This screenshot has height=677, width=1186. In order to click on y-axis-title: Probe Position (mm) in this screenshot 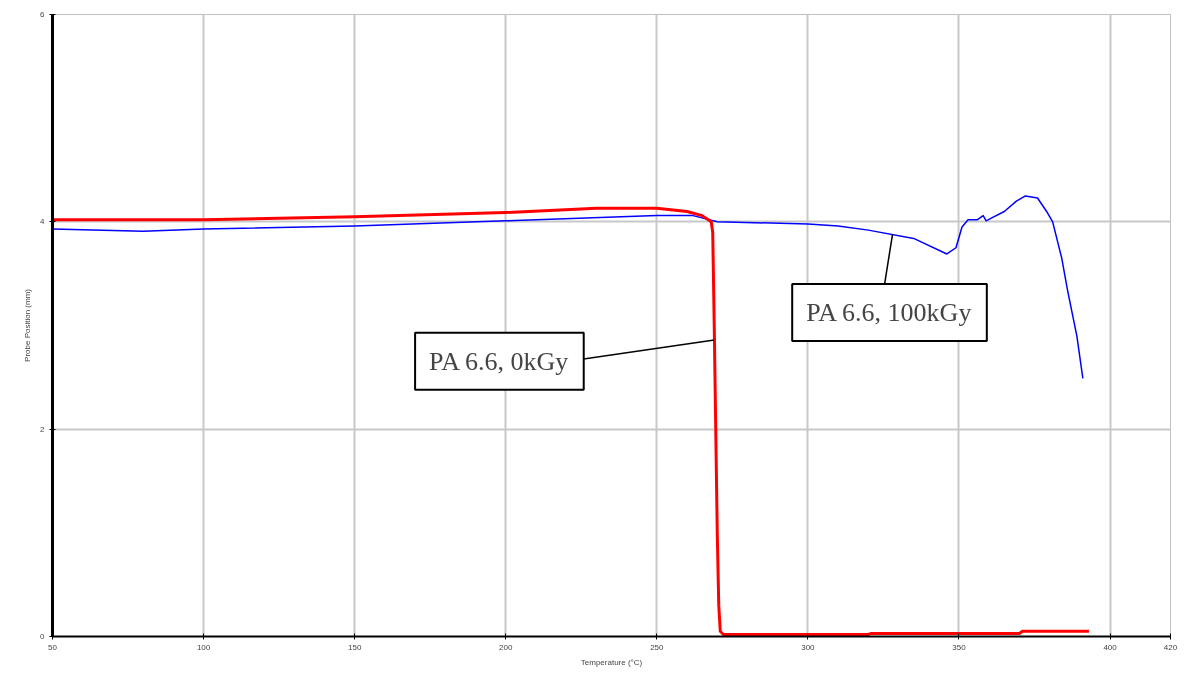, I will do `click(28, 325)`.